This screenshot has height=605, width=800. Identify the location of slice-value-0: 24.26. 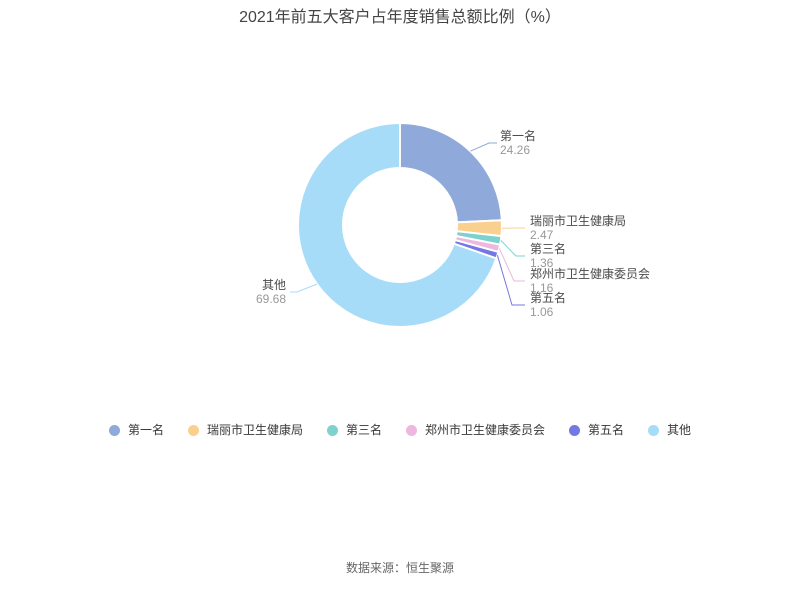
(515, 150).